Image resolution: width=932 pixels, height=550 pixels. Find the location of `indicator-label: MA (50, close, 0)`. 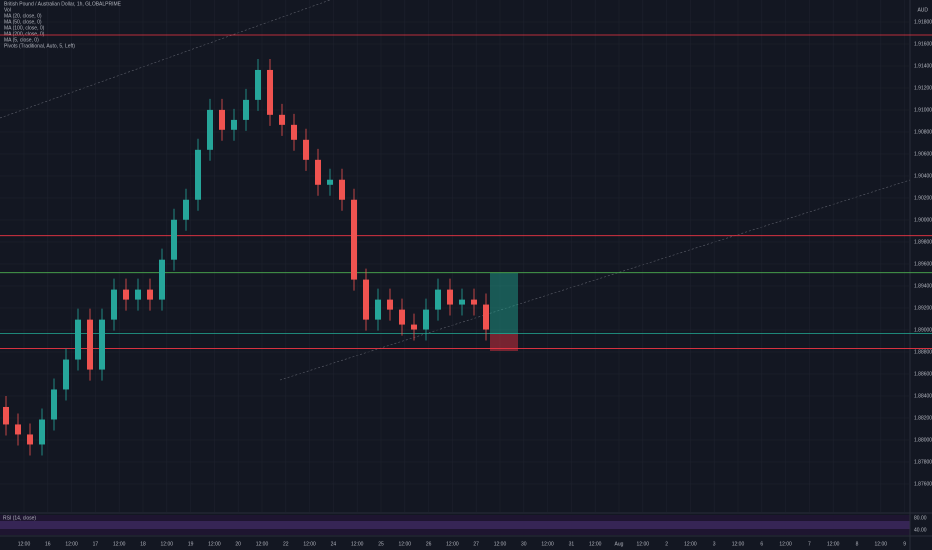

indicator-label: MA (50, close, 0) is located at coordinates (23, 22).